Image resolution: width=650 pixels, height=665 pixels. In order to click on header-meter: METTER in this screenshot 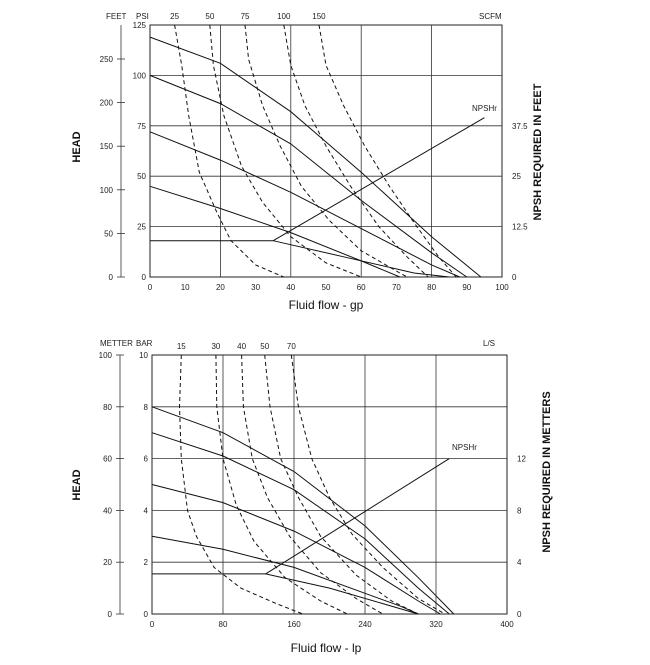, I will do `click(116, 343)`.